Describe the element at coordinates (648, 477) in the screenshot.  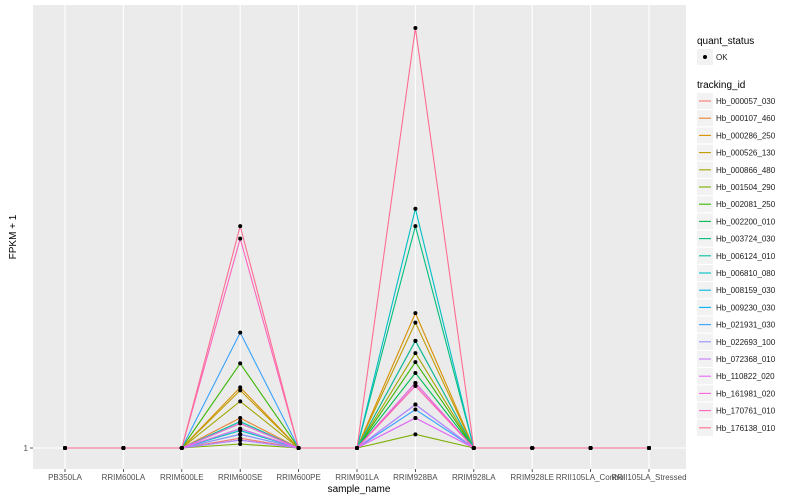
I see `x-tick-label: RRII105LA_Stressed` at that location.